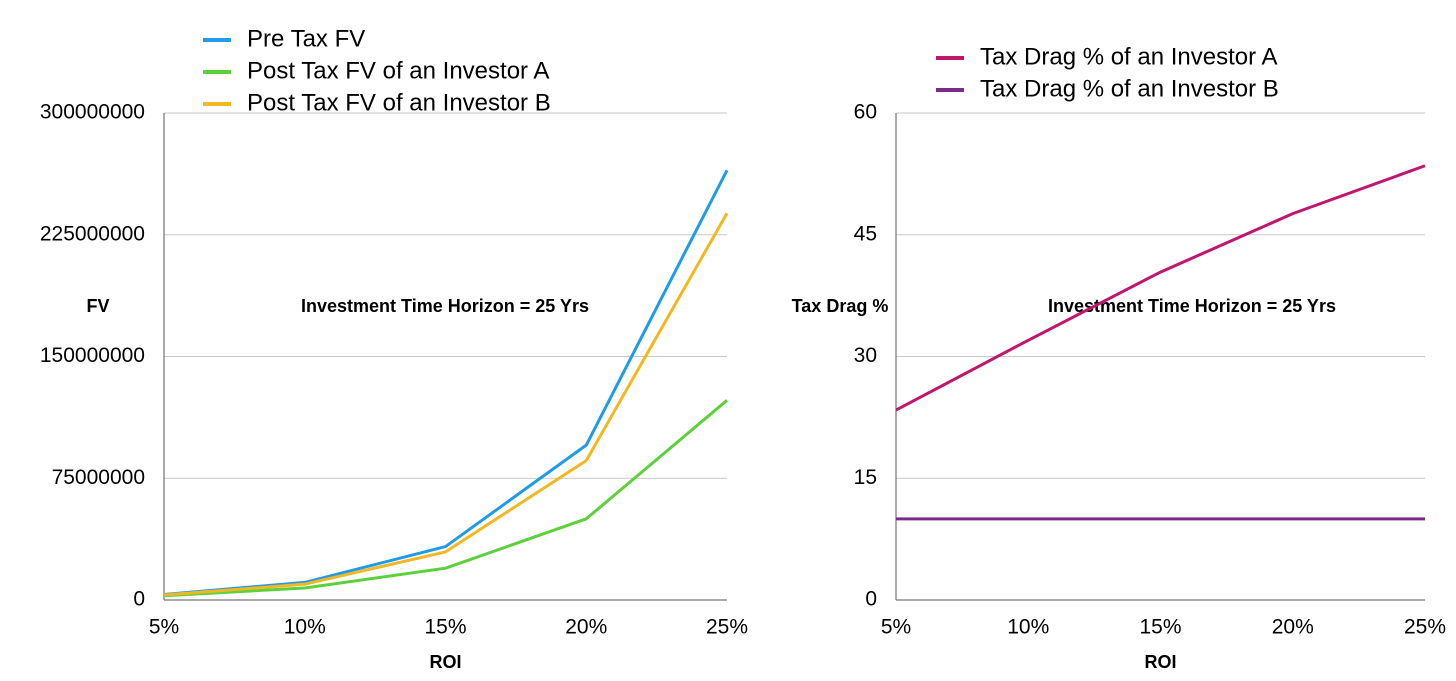 Image resolution: width=1456 pixels, height=681 pixels. Describe the element at coordinates (865, 477) in the screenshot. I see `y-tick-label: 15` at that location.